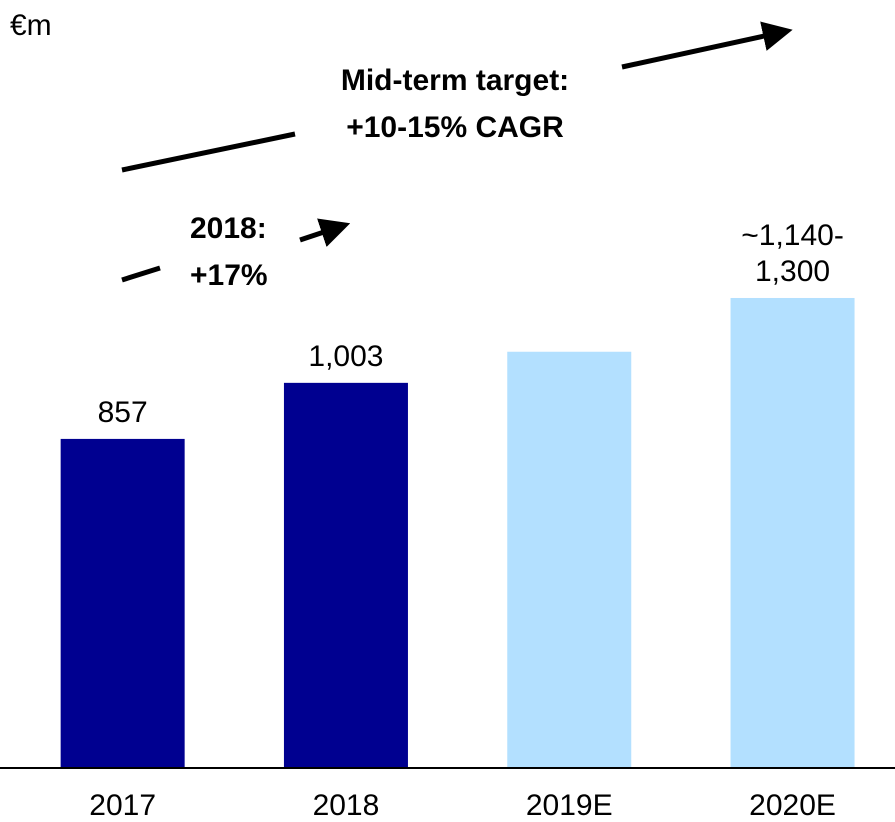 The width and height of the screenshot is (895, 822). What do you see at coordinates (346, 805) in the screenshot?
I see `x-tick-label: 2018` at bounding box center [346, 805].